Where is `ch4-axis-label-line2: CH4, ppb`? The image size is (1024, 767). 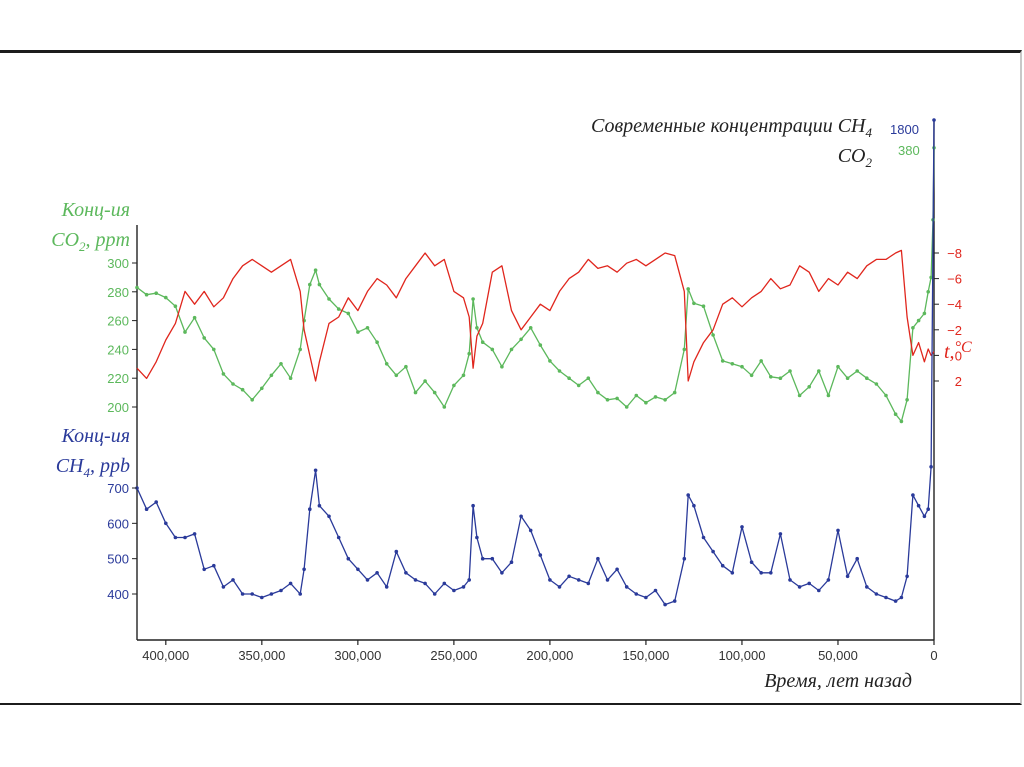
ch4-axis-label-line2: CH4, ppb is located at coordinates (93, 467).